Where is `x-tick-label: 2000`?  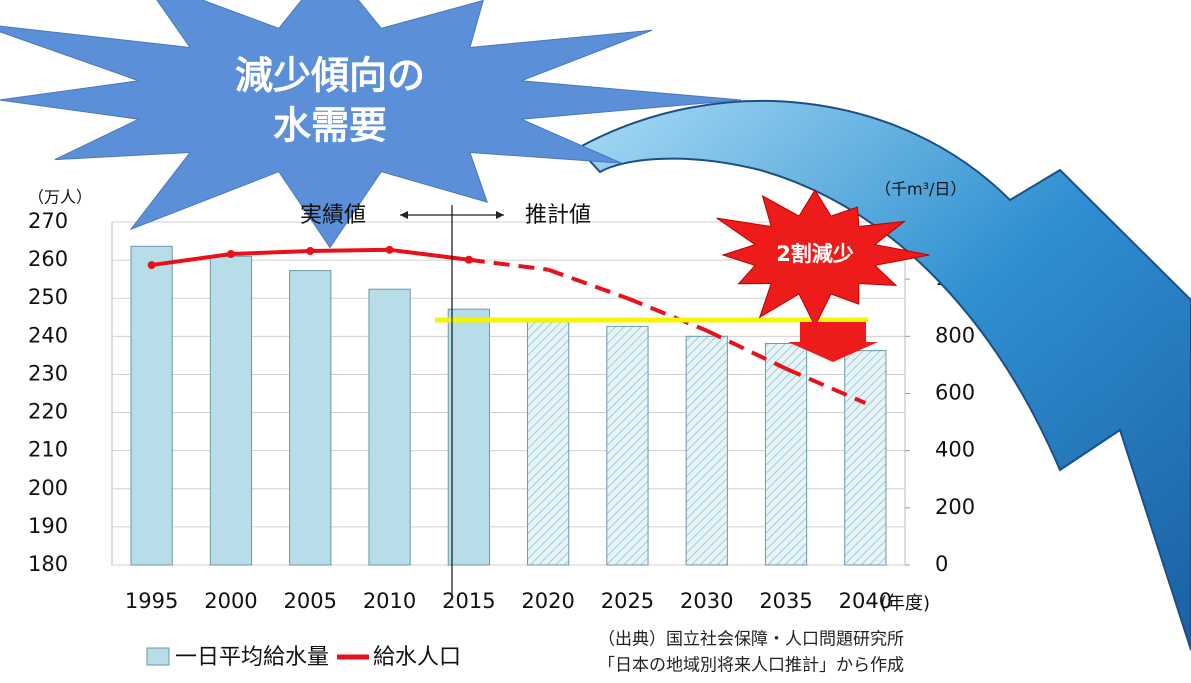
x-tick-label: 2000 is located at coordinates (230, 601).